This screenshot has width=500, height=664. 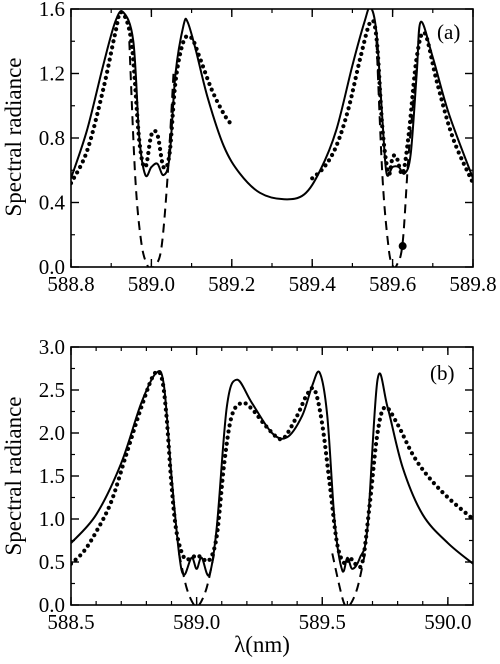 I want to click on y-tick-label: 3.0, so click(x=52, y=347).